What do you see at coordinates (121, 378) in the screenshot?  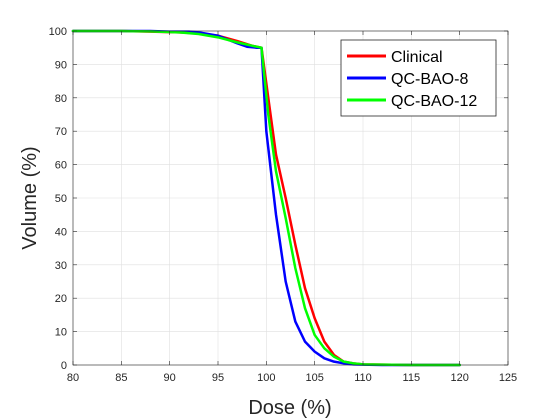 I see `x-tick-label: 85` at bounding box center [121, 378].